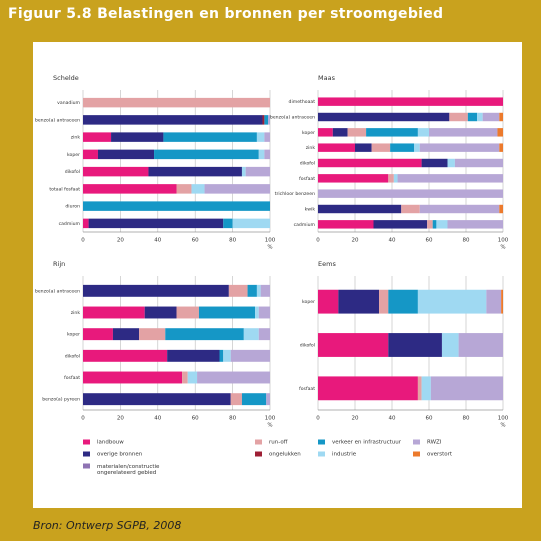 The image size is (541, 541). I want to click on x-tick-label: 100, so click(270, 419).